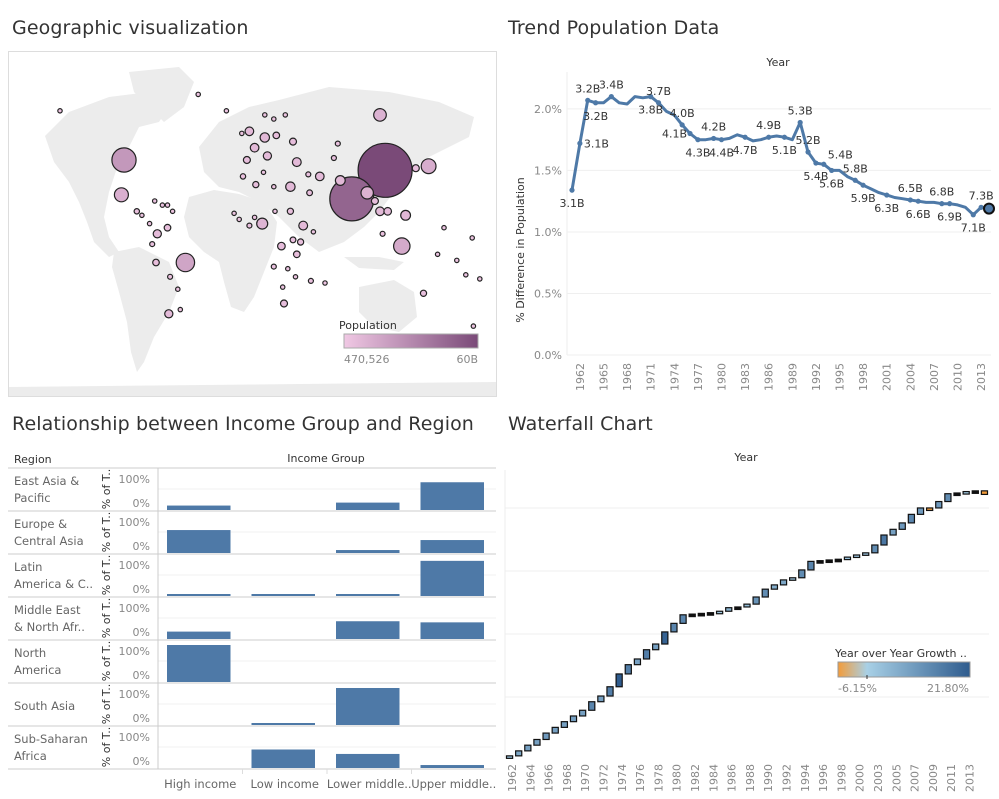 Image resolution: width=999 pixels, height=799 pixels. I want to click on population-bubbles, so click(270, 210).